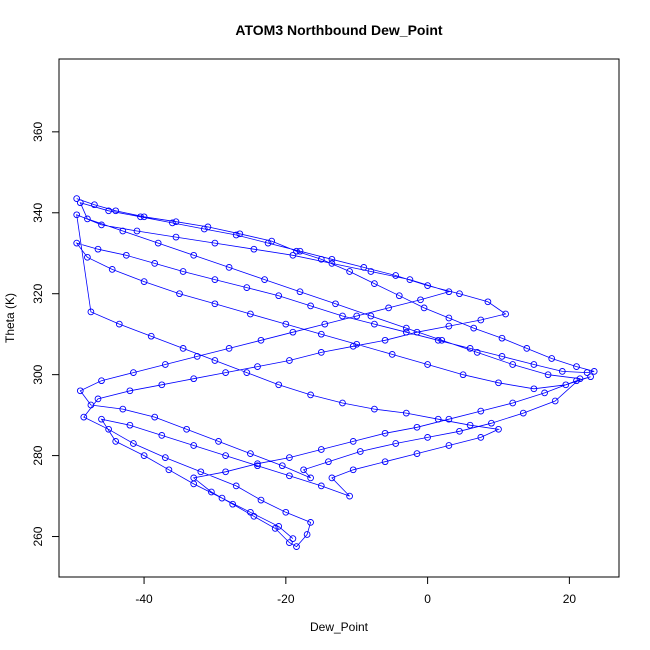  What do you see at coordinates (38, 132) in the screenshot?
I see `y-tick-label: 360` at bounding box center [38, 132].